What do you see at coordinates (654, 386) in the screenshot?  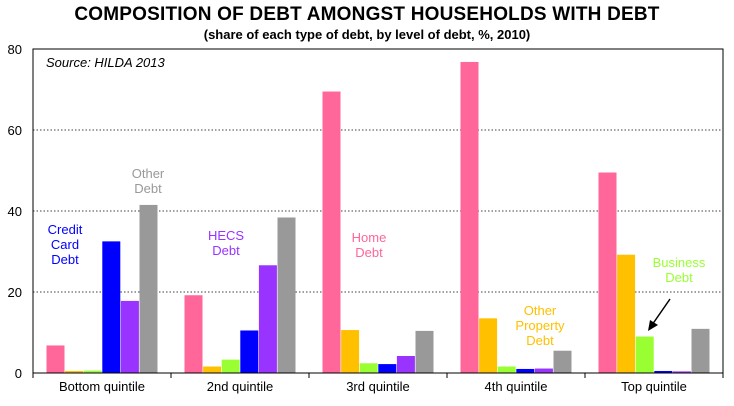 I see `x-tick-label: Top quintile` at bounding box center [654, 386].